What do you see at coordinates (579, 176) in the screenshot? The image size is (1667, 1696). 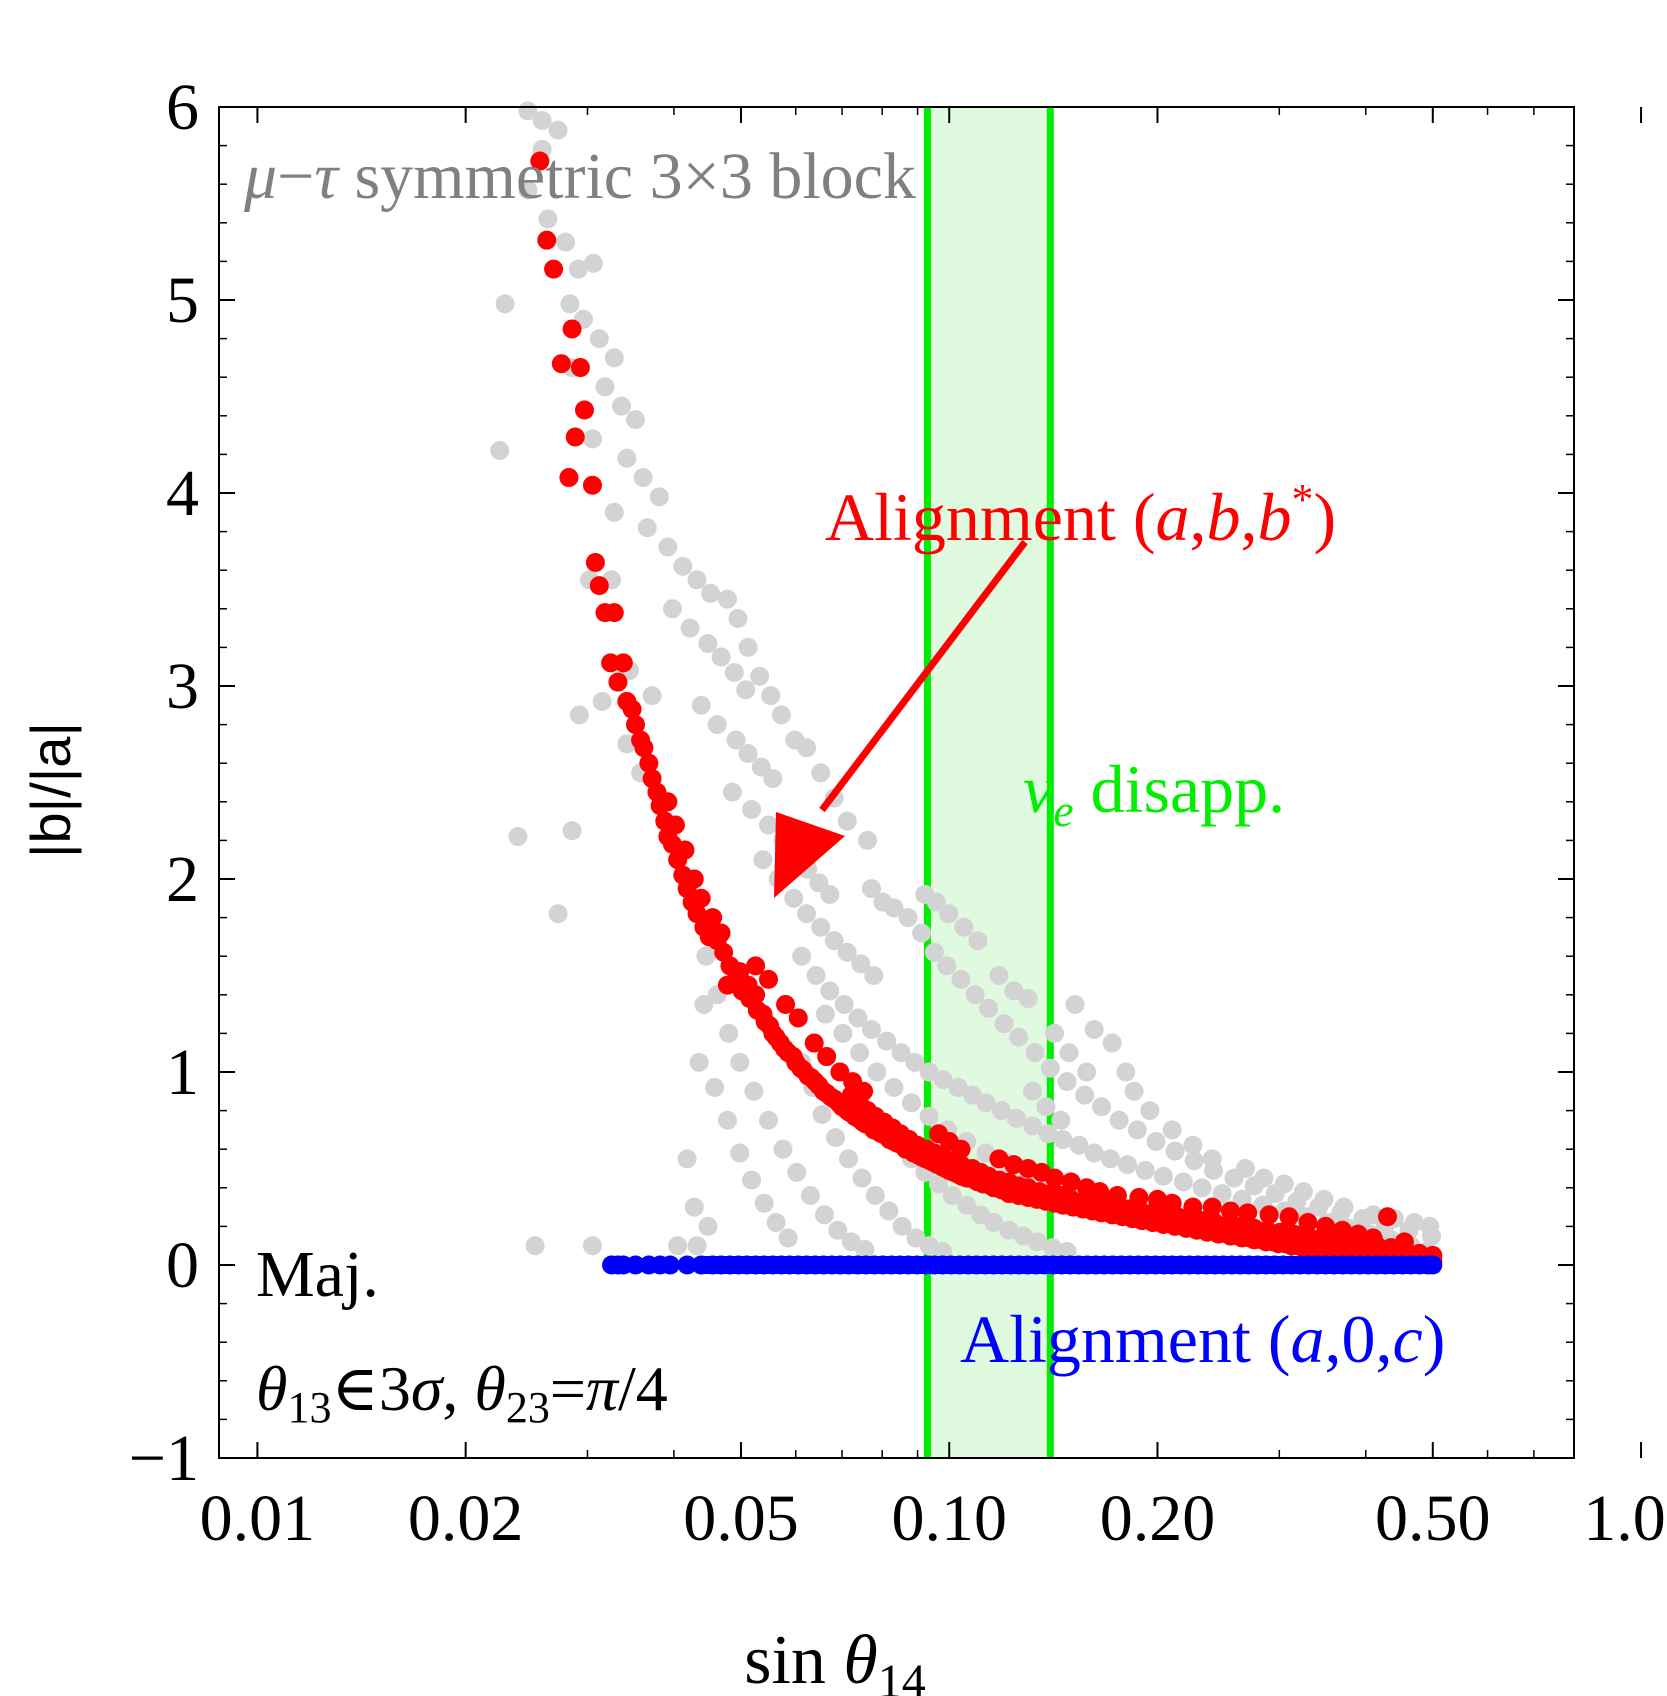 I see `chart-title: μ−τ symmetric 3×3 block` at bounding box center [579, 176].